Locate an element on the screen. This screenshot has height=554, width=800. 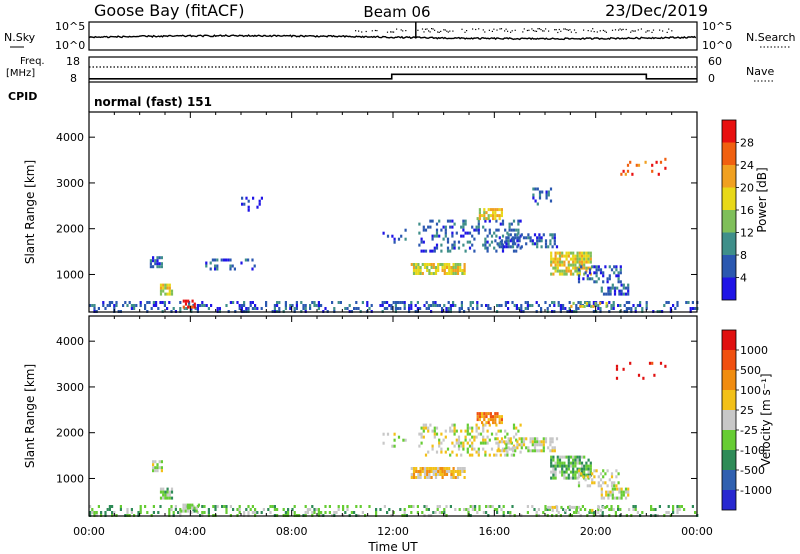
noise-left-tick-bottom: 10^0 is located at coordinates (70, 45).